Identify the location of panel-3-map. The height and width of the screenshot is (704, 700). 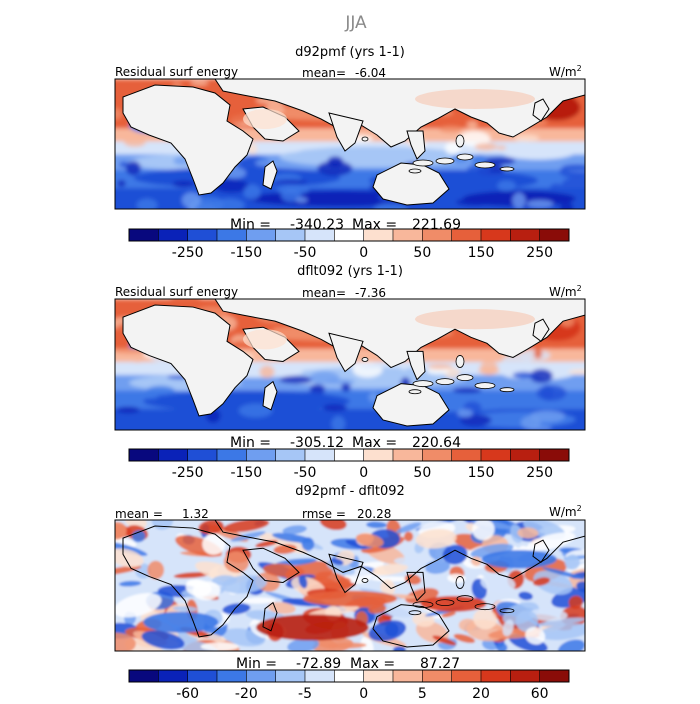
(350, 585).